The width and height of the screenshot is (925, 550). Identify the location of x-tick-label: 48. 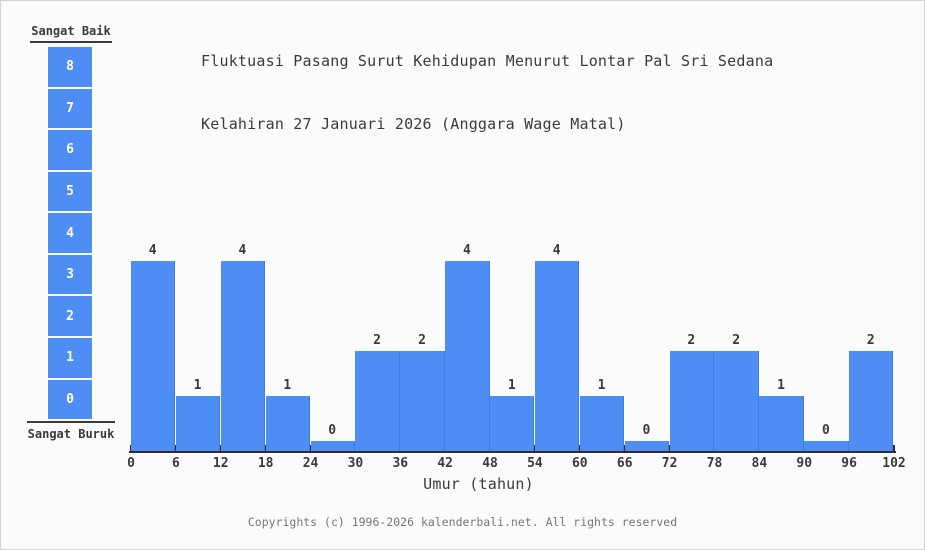
(490, 463).